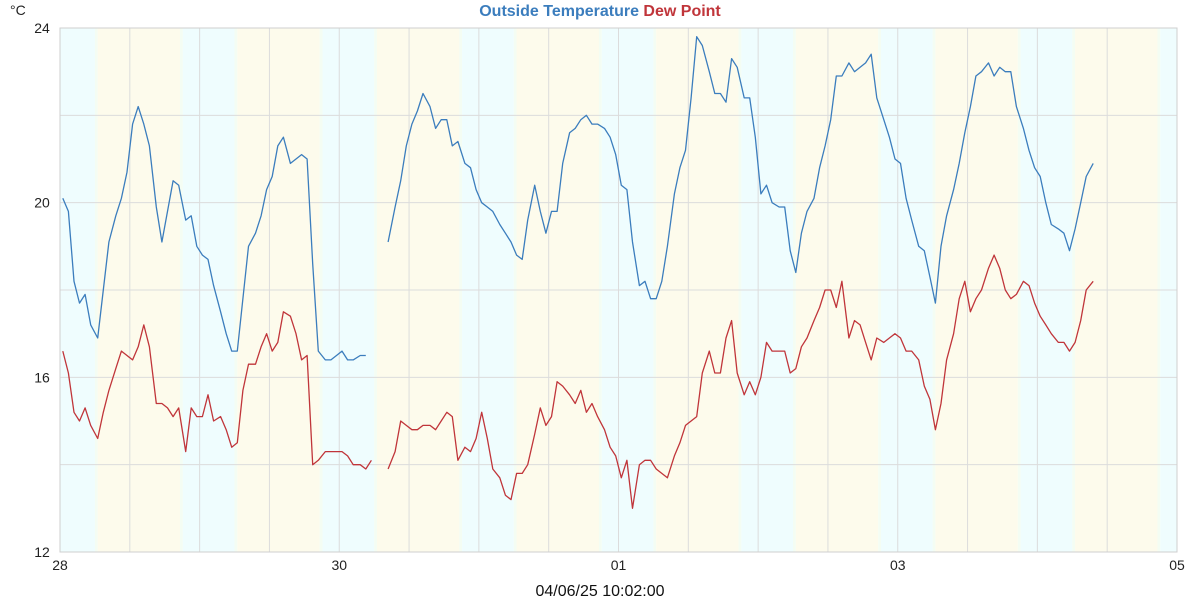 This screenshot has height=601, width=1200. I want to click on legend-outside-temperature: Outside Temperature, so click(559, 11).